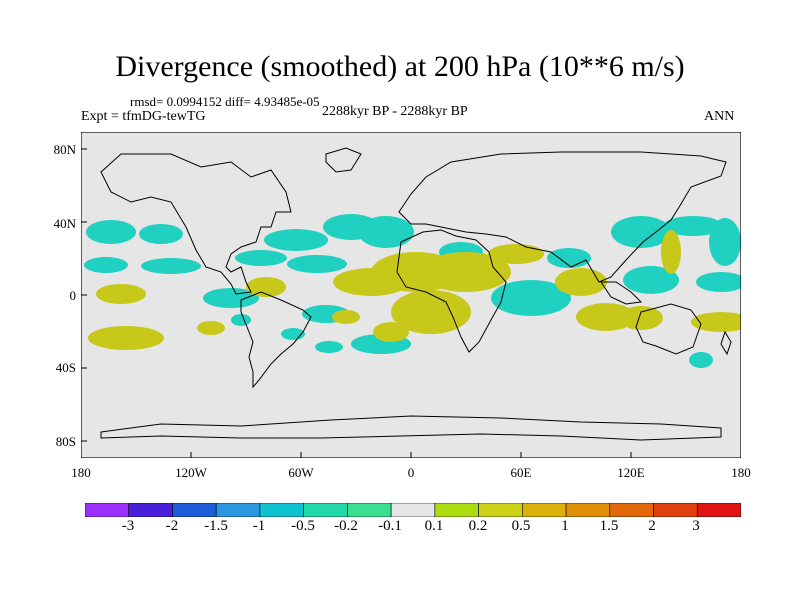 The height and width of the screenshot is (600, 800). Describe the element at coordinates (621, 293) in the screenshot. I see `southeast-asia-islands-coast` at that location.